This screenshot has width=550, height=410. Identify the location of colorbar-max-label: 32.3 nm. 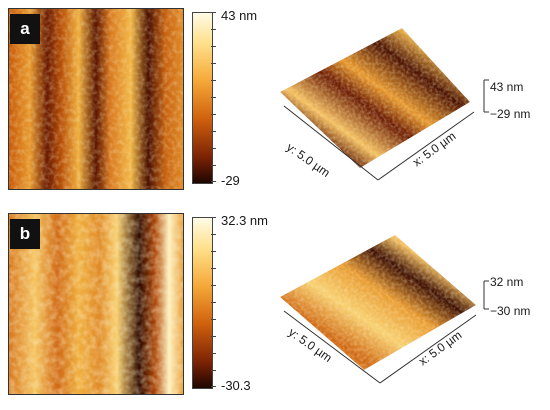
(244, 220).